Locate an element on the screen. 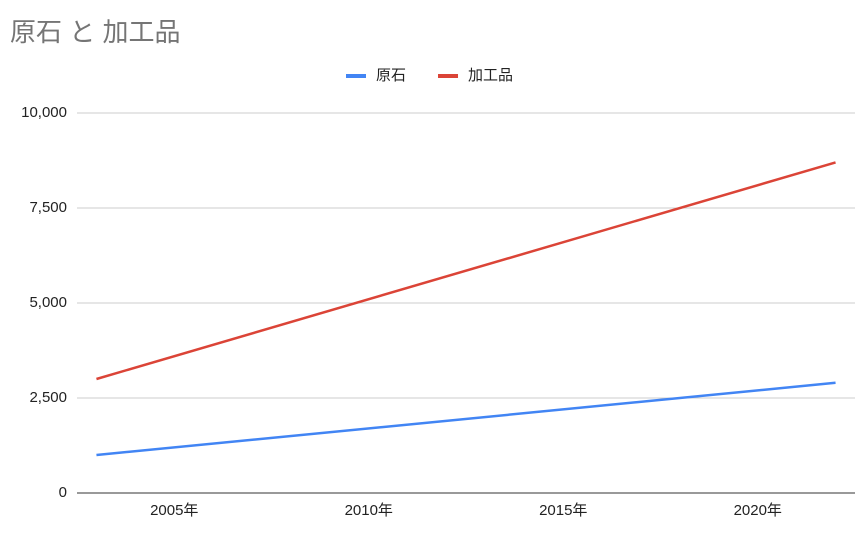 The height and width of the screenshot is (539, 866). chart-title: 原石 と 加工品 is located at coordinates (95, 32).